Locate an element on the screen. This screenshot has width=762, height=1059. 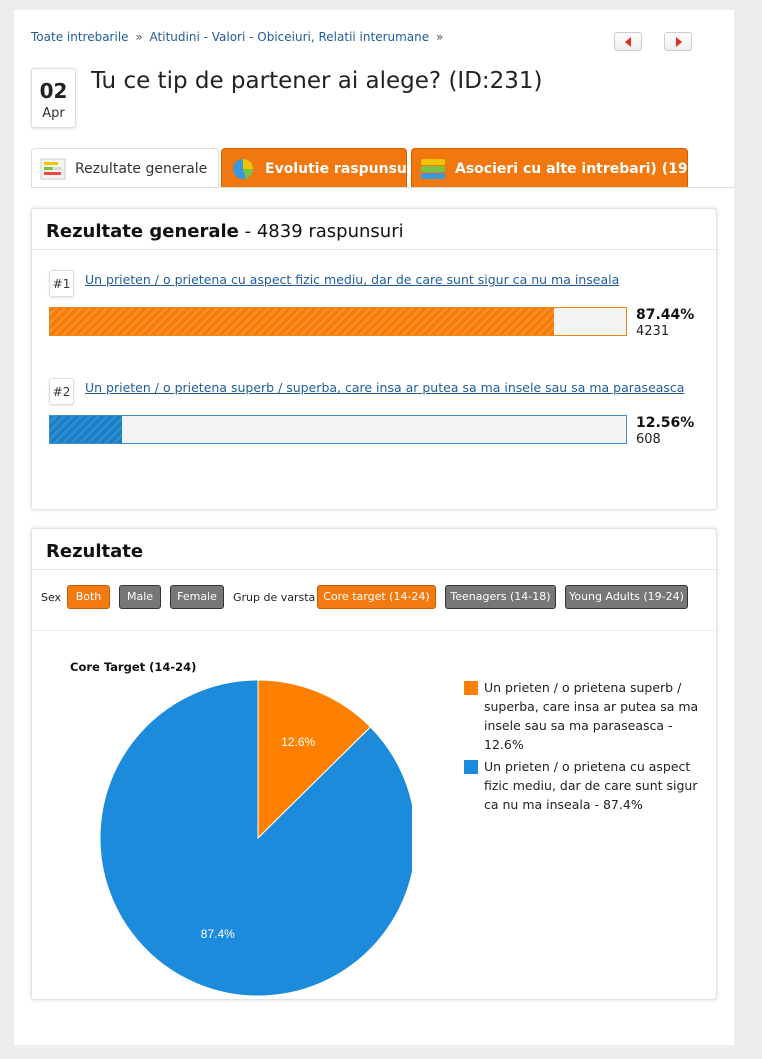
tab-label: Evolutie raspunsuri is located at coordinates (342, 169).